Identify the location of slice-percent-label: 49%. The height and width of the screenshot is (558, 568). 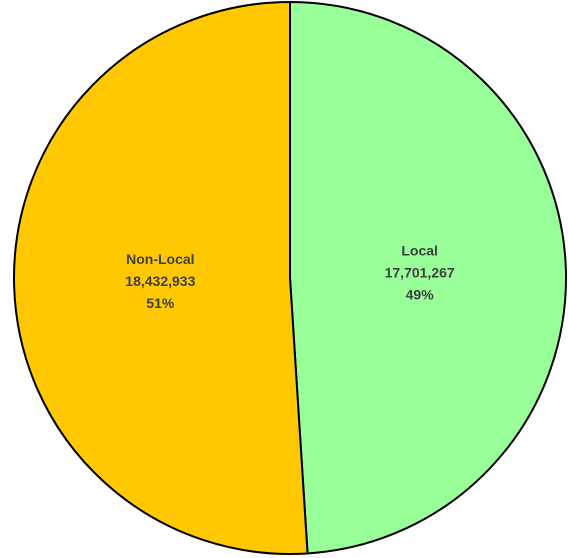
(420, 295).